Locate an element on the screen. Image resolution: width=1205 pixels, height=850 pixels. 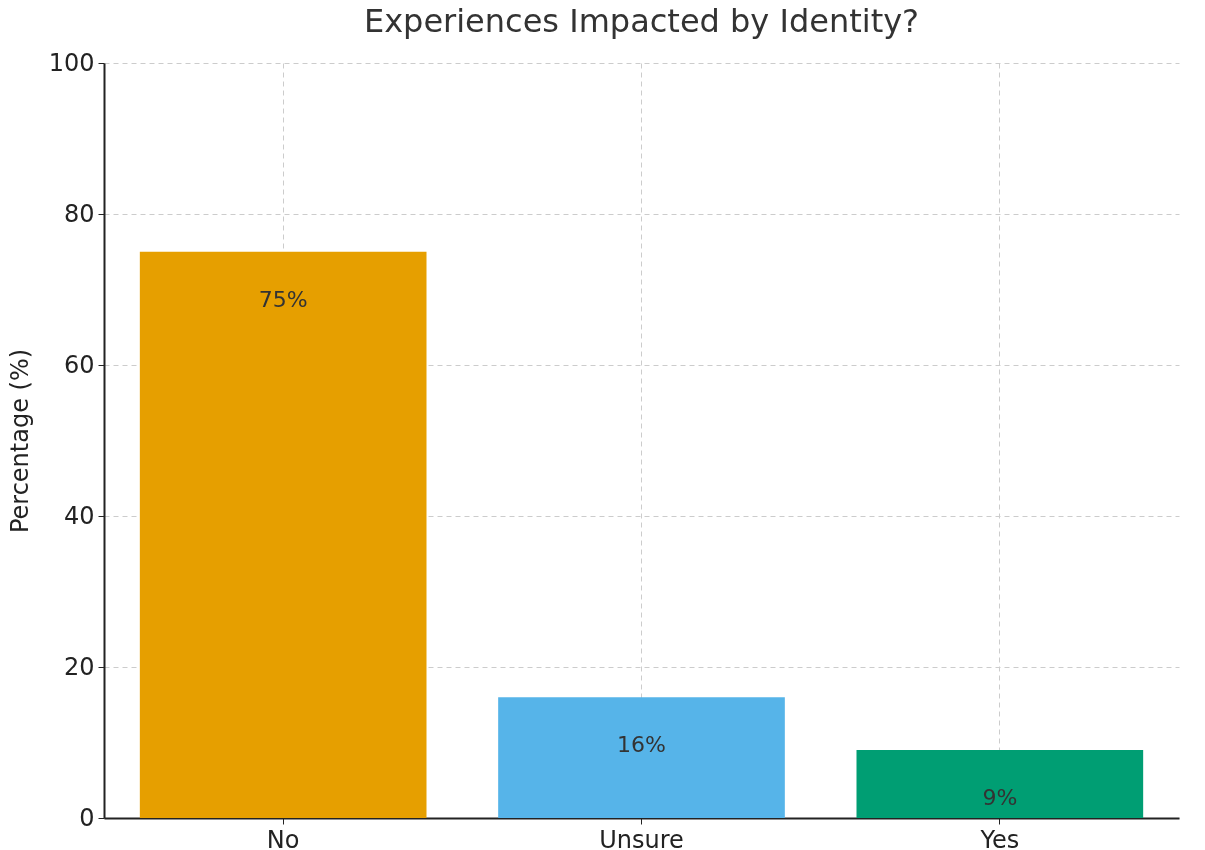
x-tick-label: Yes is located at coordinates (999, 837).